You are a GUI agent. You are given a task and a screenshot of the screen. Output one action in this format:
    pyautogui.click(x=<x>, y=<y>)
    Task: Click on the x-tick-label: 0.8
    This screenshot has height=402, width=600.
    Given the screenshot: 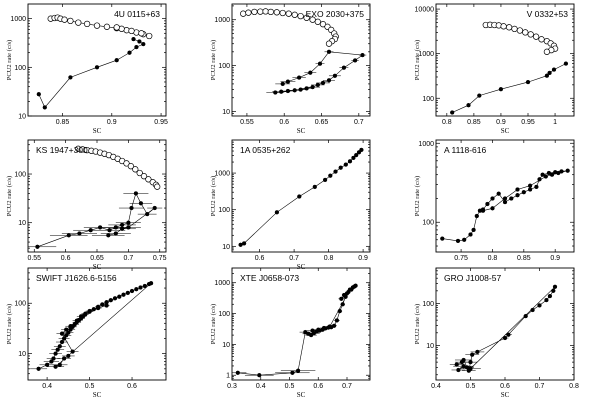 What is the action you would take?
    pyautogui.click(x=329, y=258)
    